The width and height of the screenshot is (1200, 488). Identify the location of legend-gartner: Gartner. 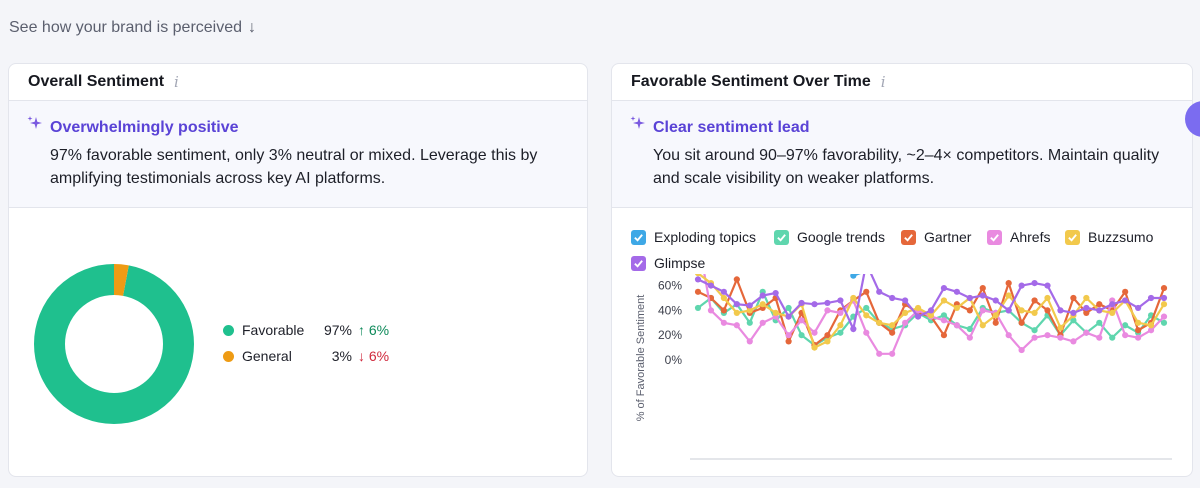
(936, 237).